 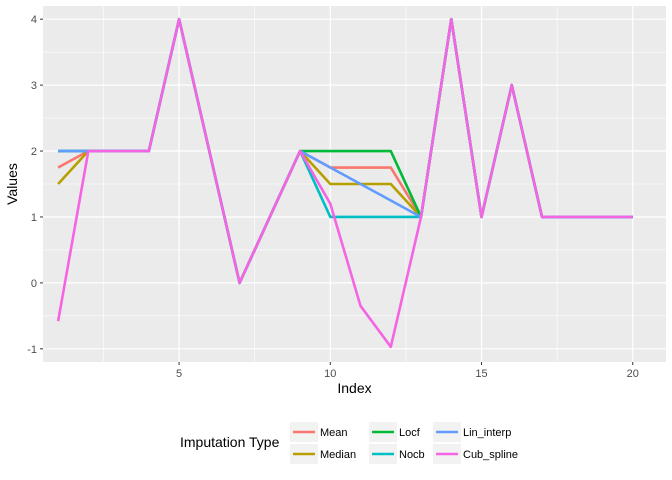 What do you see at coordinates (407, 371) in the screenshot?
I see `x-axis-ticks: 5 10 15 20` at bounding box center [407, 371].